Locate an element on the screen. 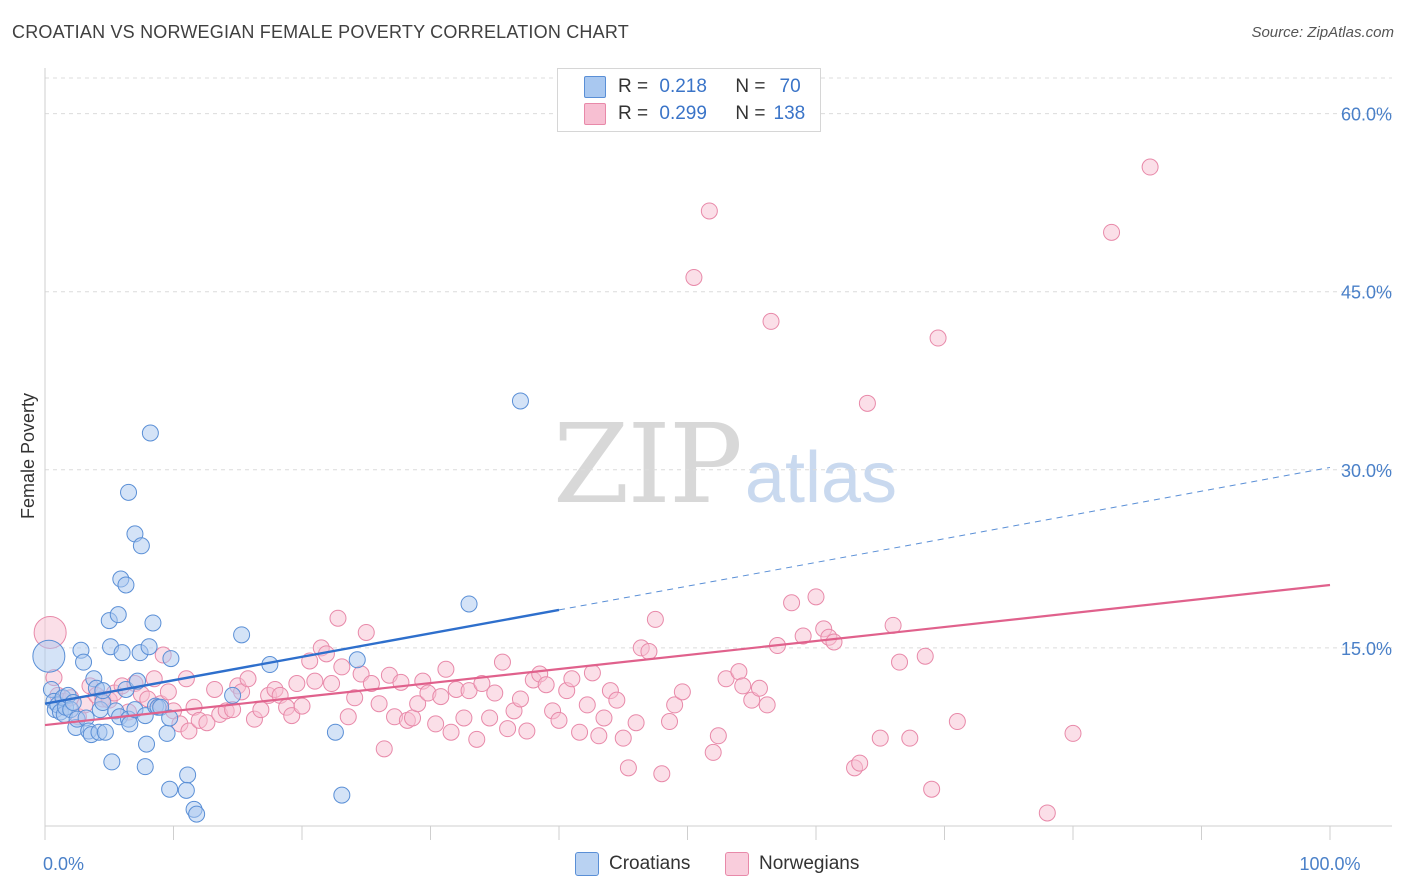 The image size is (1406, 892). watermark: ZIPatlas is located at coordinates (725, 464).